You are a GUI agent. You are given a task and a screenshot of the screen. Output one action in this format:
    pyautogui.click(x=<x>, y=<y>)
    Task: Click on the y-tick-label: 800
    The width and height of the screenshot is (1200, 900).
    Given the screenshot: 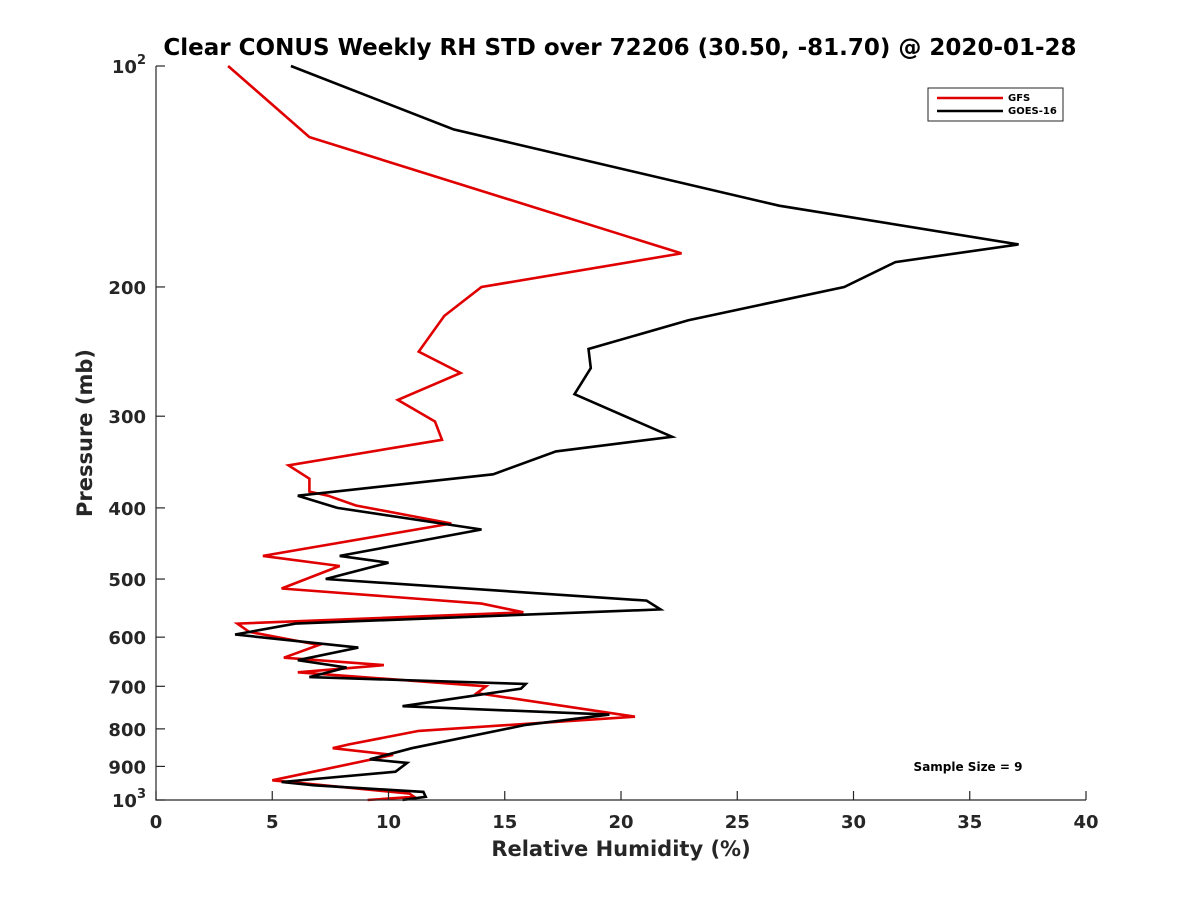 What is the action you would take?
    pyautogui.click(x=127, y=730)
    